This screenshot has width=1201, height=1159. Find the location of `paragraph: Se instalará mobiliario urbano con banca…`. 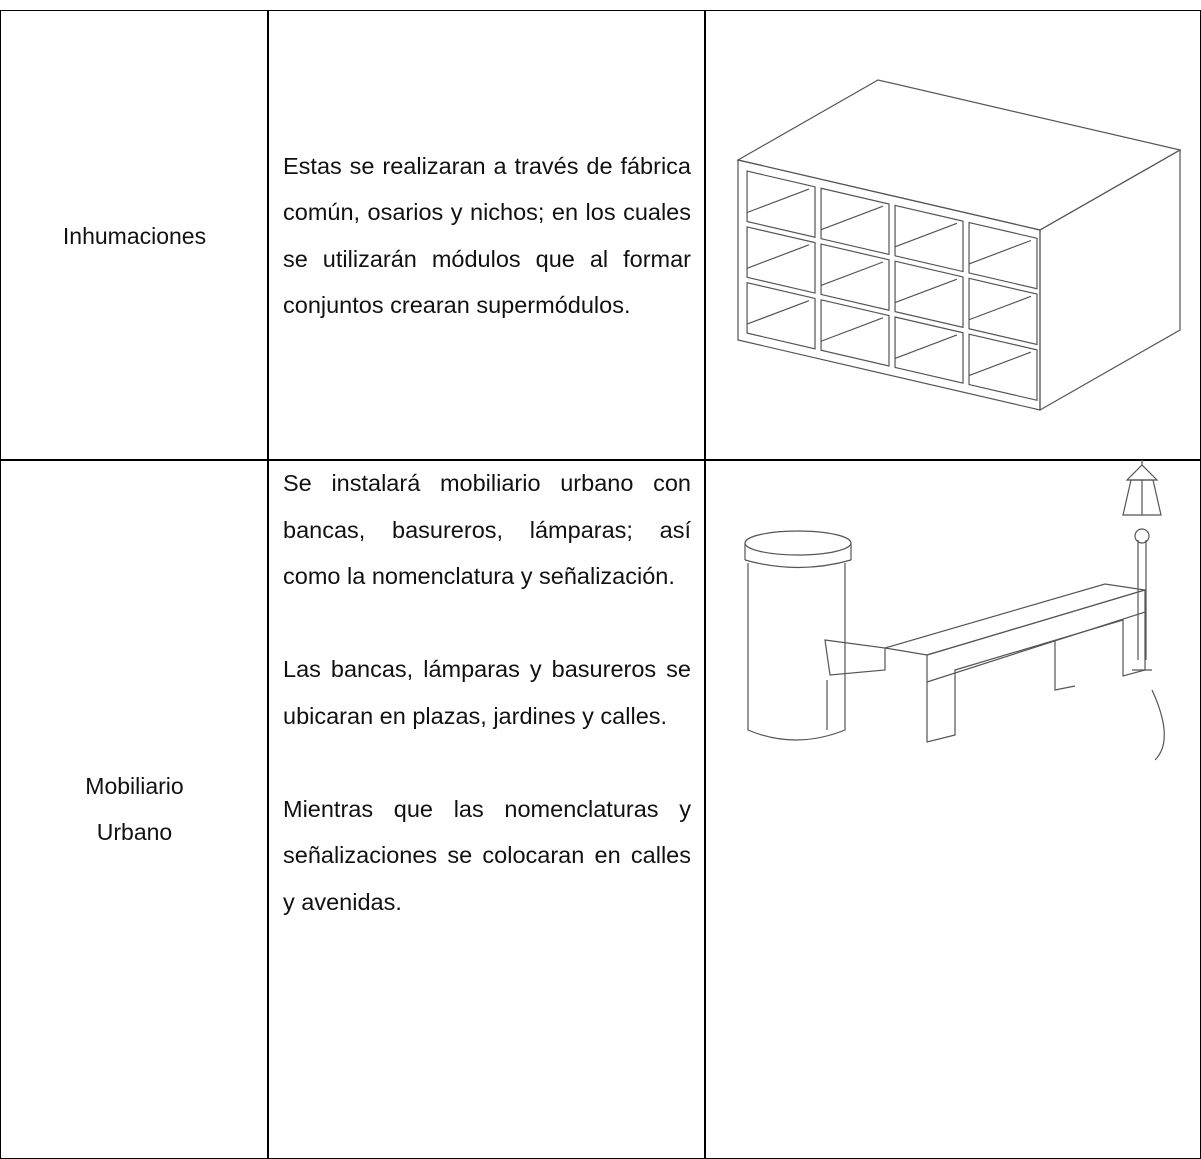

paragraph: Se instalará mobiliario urbano con banca… is located at coordinates (487, 529).